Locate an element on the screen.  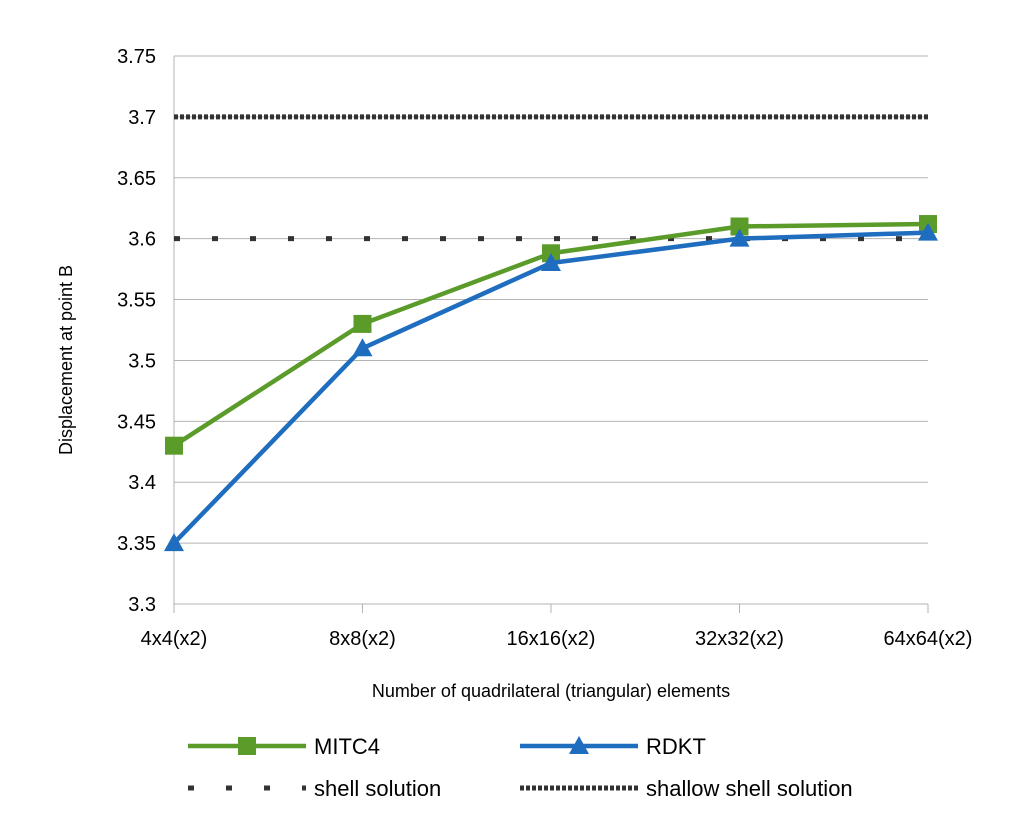
legend-label: RDKT is located at coordinates (676, 746).